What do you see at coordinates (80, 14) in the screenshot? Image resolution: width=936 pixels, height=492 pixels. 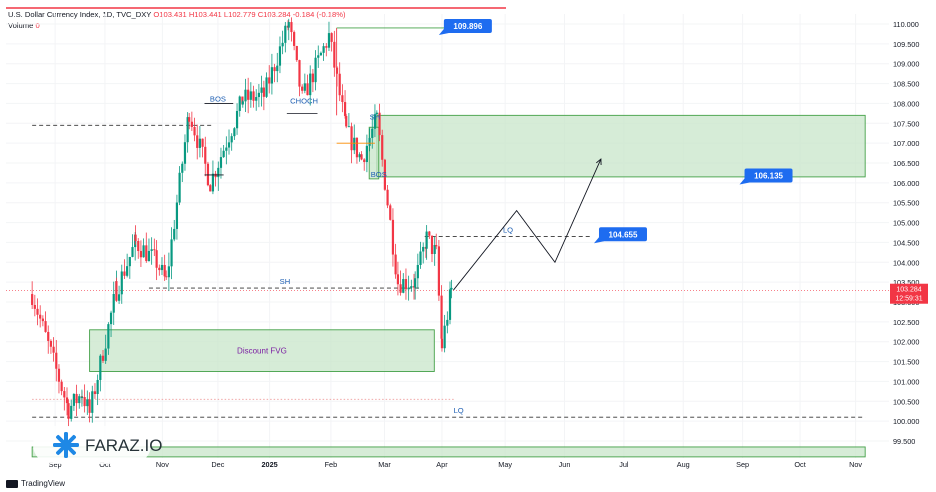 I see `legend-title: U.S. Dollar Currency Index, 1D, TVC_DXY` at bounding box center [80, 14].